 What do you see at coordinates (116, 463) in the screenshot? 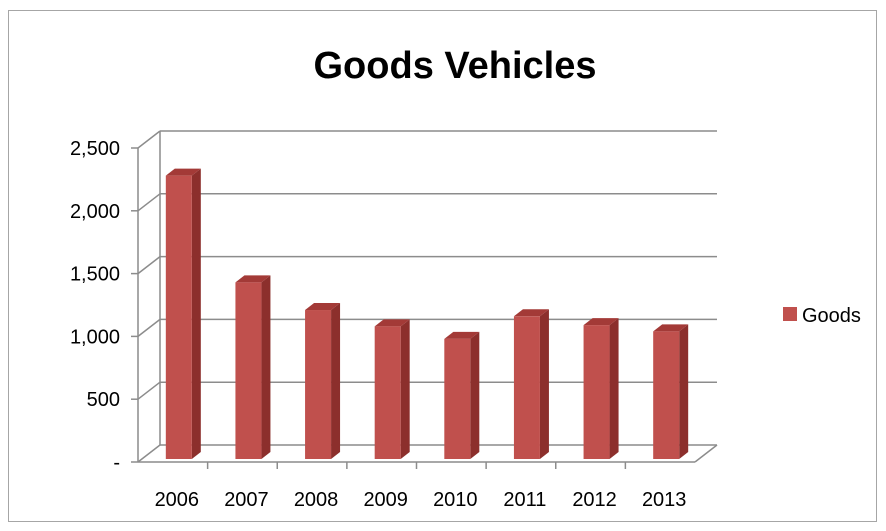
I see `y-tick-label: -` at bounding box center [116, 463].